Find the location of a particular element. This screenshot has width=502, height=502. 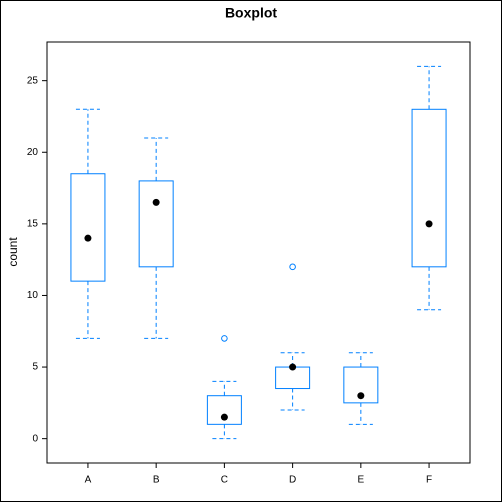

y-axis-label: count is located at coordinates (13, 252).